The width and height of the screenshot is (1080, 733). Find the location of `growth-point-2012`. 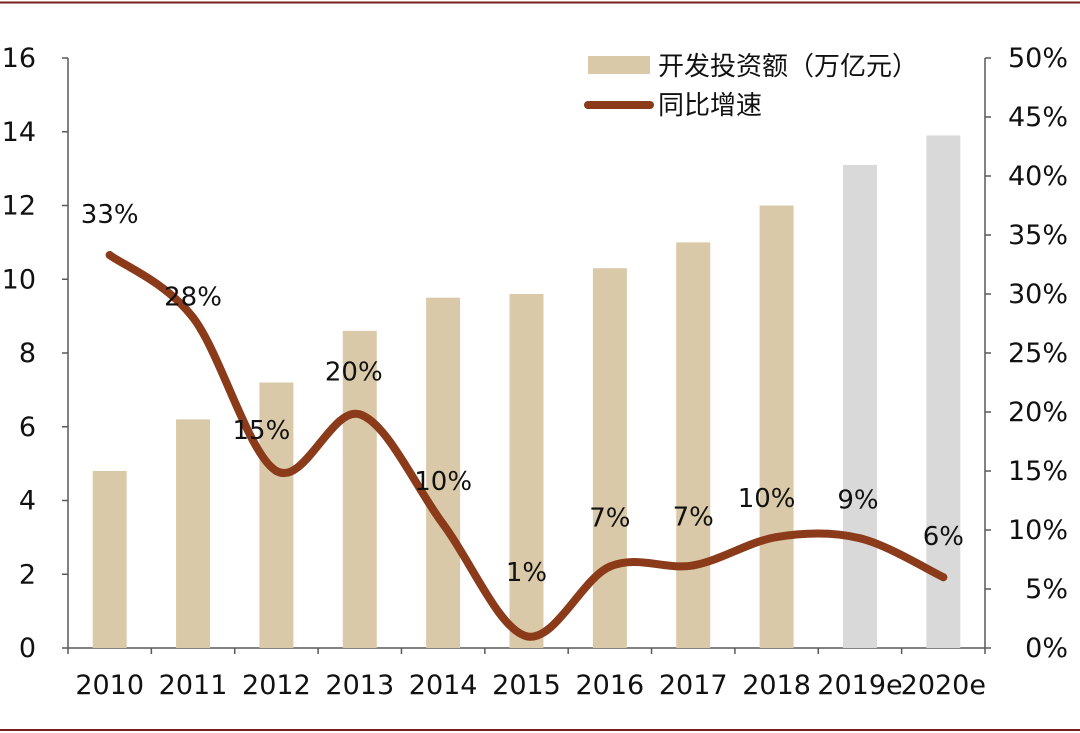

growth-point-2012 is located at coordinates (276, 471).